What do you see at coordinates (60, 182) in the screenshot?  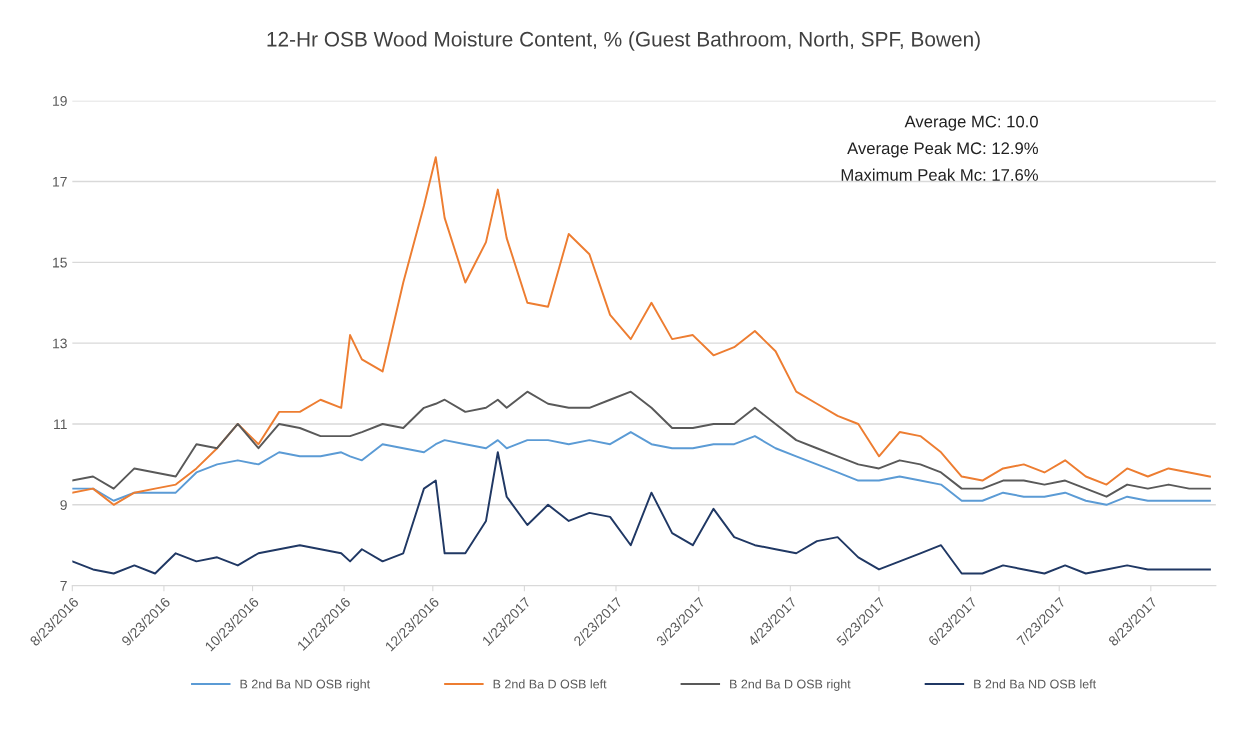 I see `y-tick-label: 17` at bounding box center [60, 182].